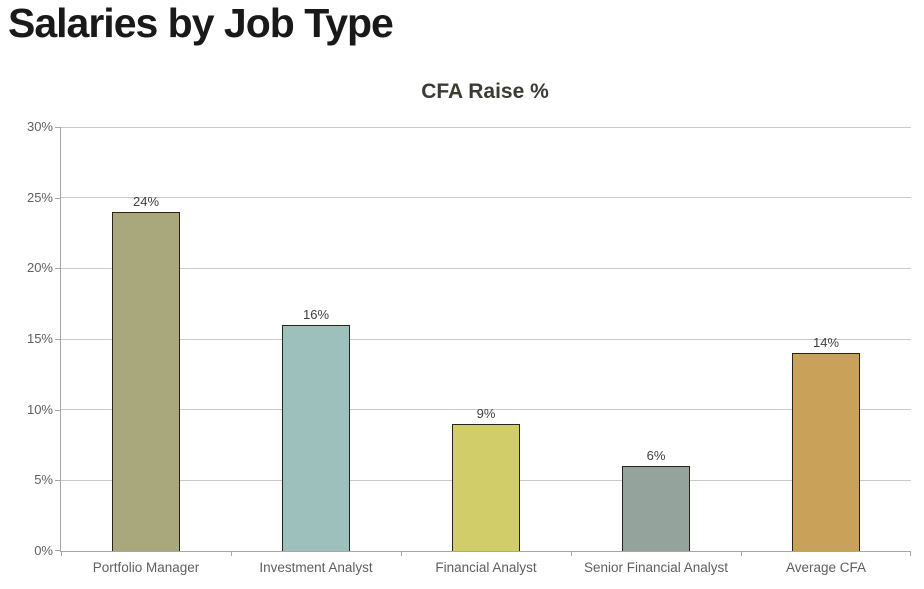 The image size is (924, 589). What do you see at coordinates (39, 409) in the screenshot?
I see `y-axis-tick-label: 10%` at bounding box center [39, 409].